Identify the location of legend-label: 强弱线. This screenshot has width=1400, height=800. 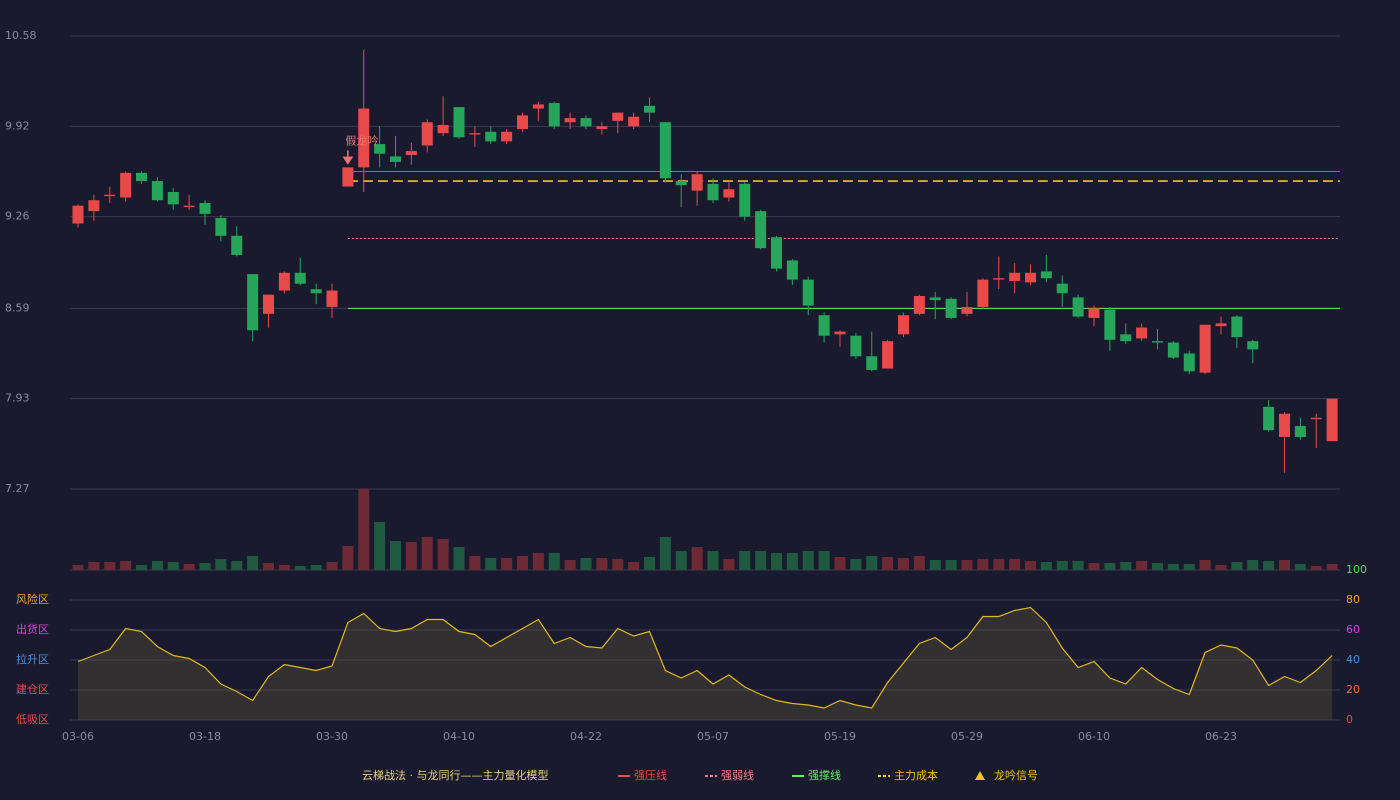
(737, 775).